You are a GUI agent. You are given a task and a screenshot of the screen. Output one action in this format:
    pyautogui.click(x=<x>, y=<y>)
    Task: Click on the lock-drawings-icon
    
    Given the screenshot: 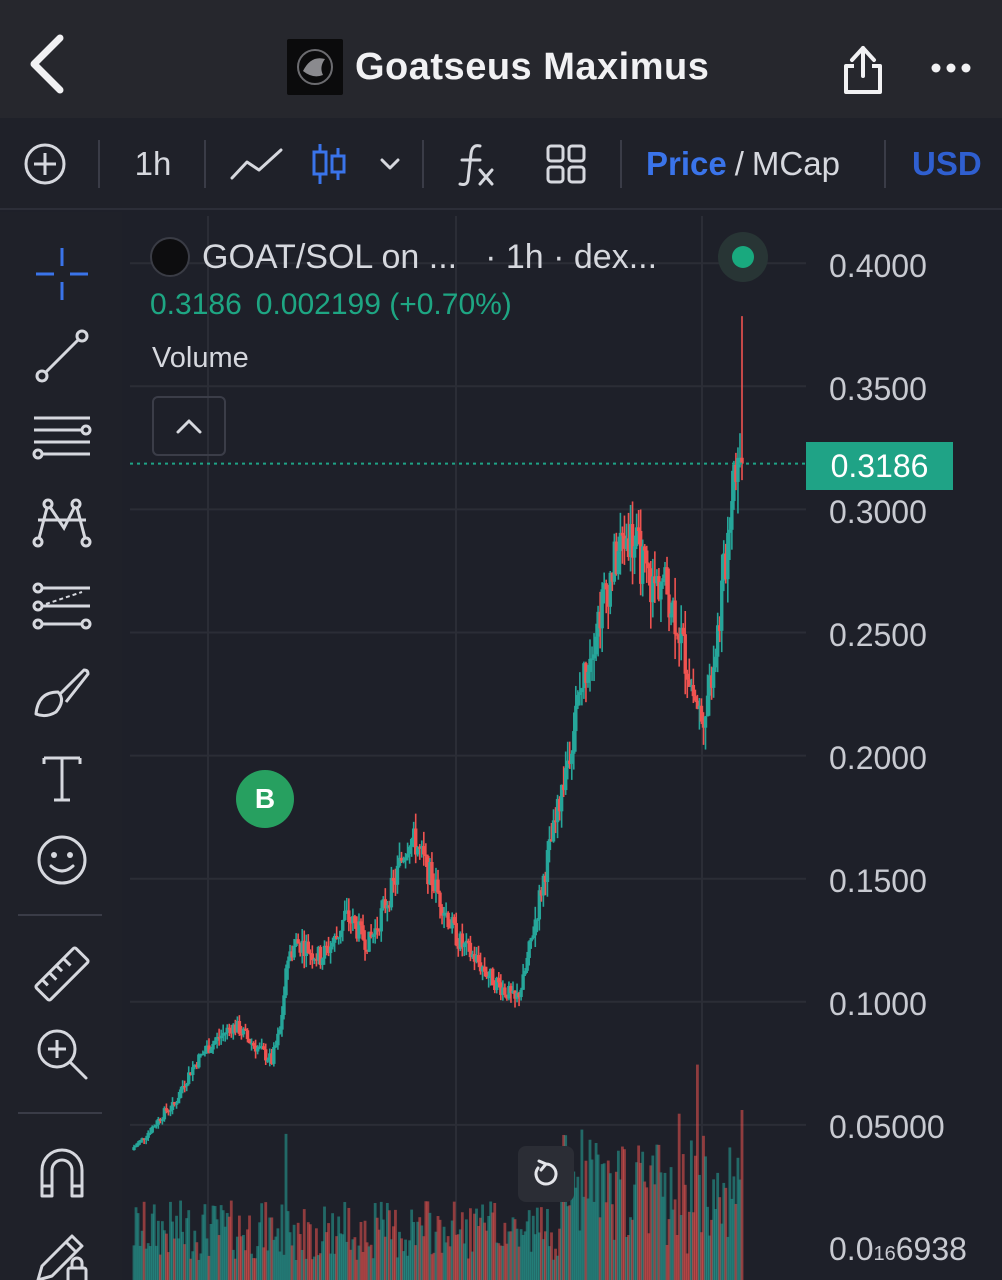 What is the action you would take?
    pyautogui.click(x=62, y=1257)
    